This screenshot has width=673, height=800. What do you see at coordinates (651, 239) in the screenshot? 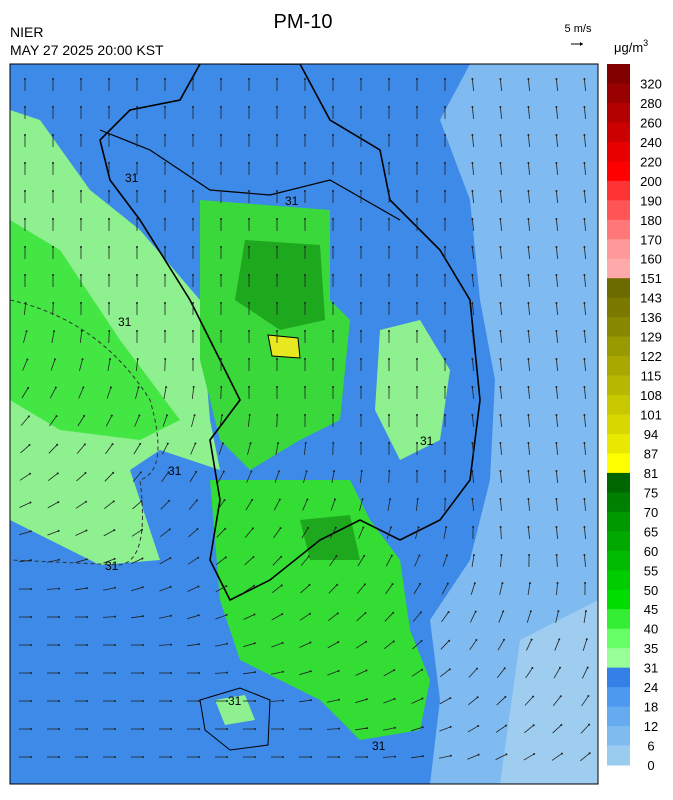
I see `legend-label: 170` at bounding box center [651, 239].